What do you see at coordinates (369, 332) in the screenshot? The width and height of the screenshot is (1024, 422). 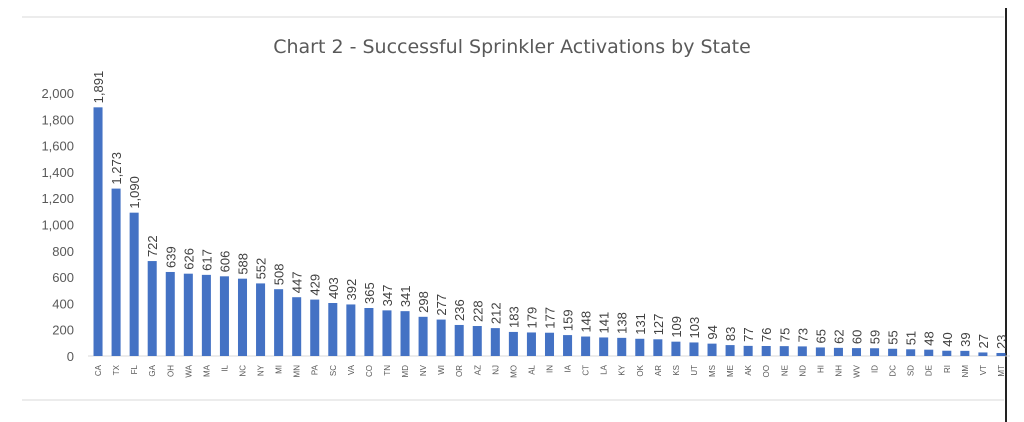 I see `bar-co` at bounding box center [369, 332].